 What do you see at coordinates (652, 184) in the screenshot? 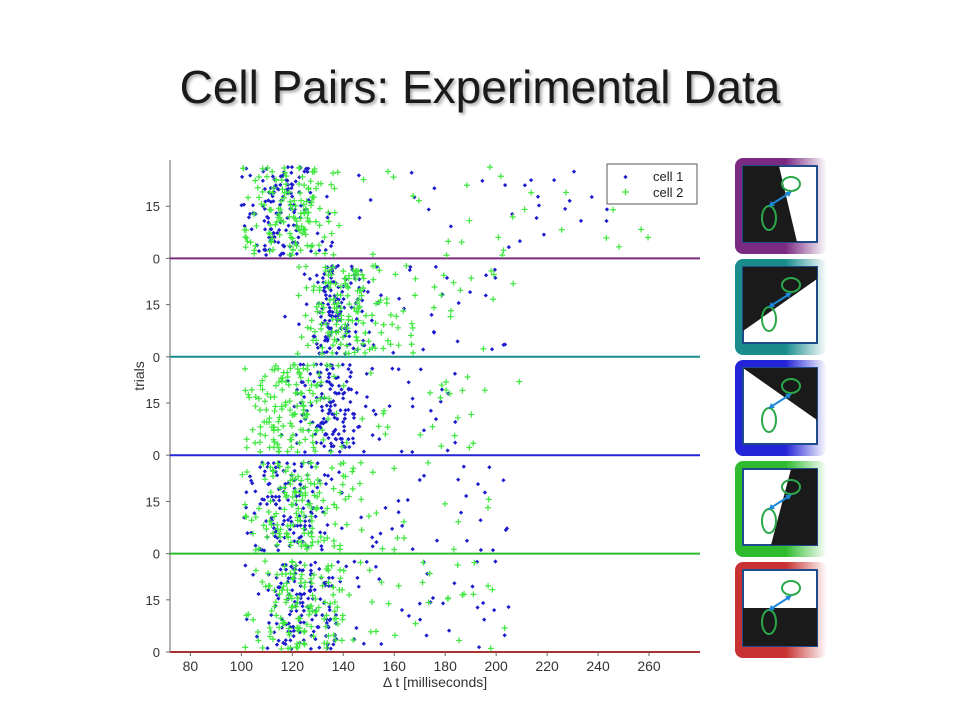
I see `legend-box` at bounding box center [652, 184].